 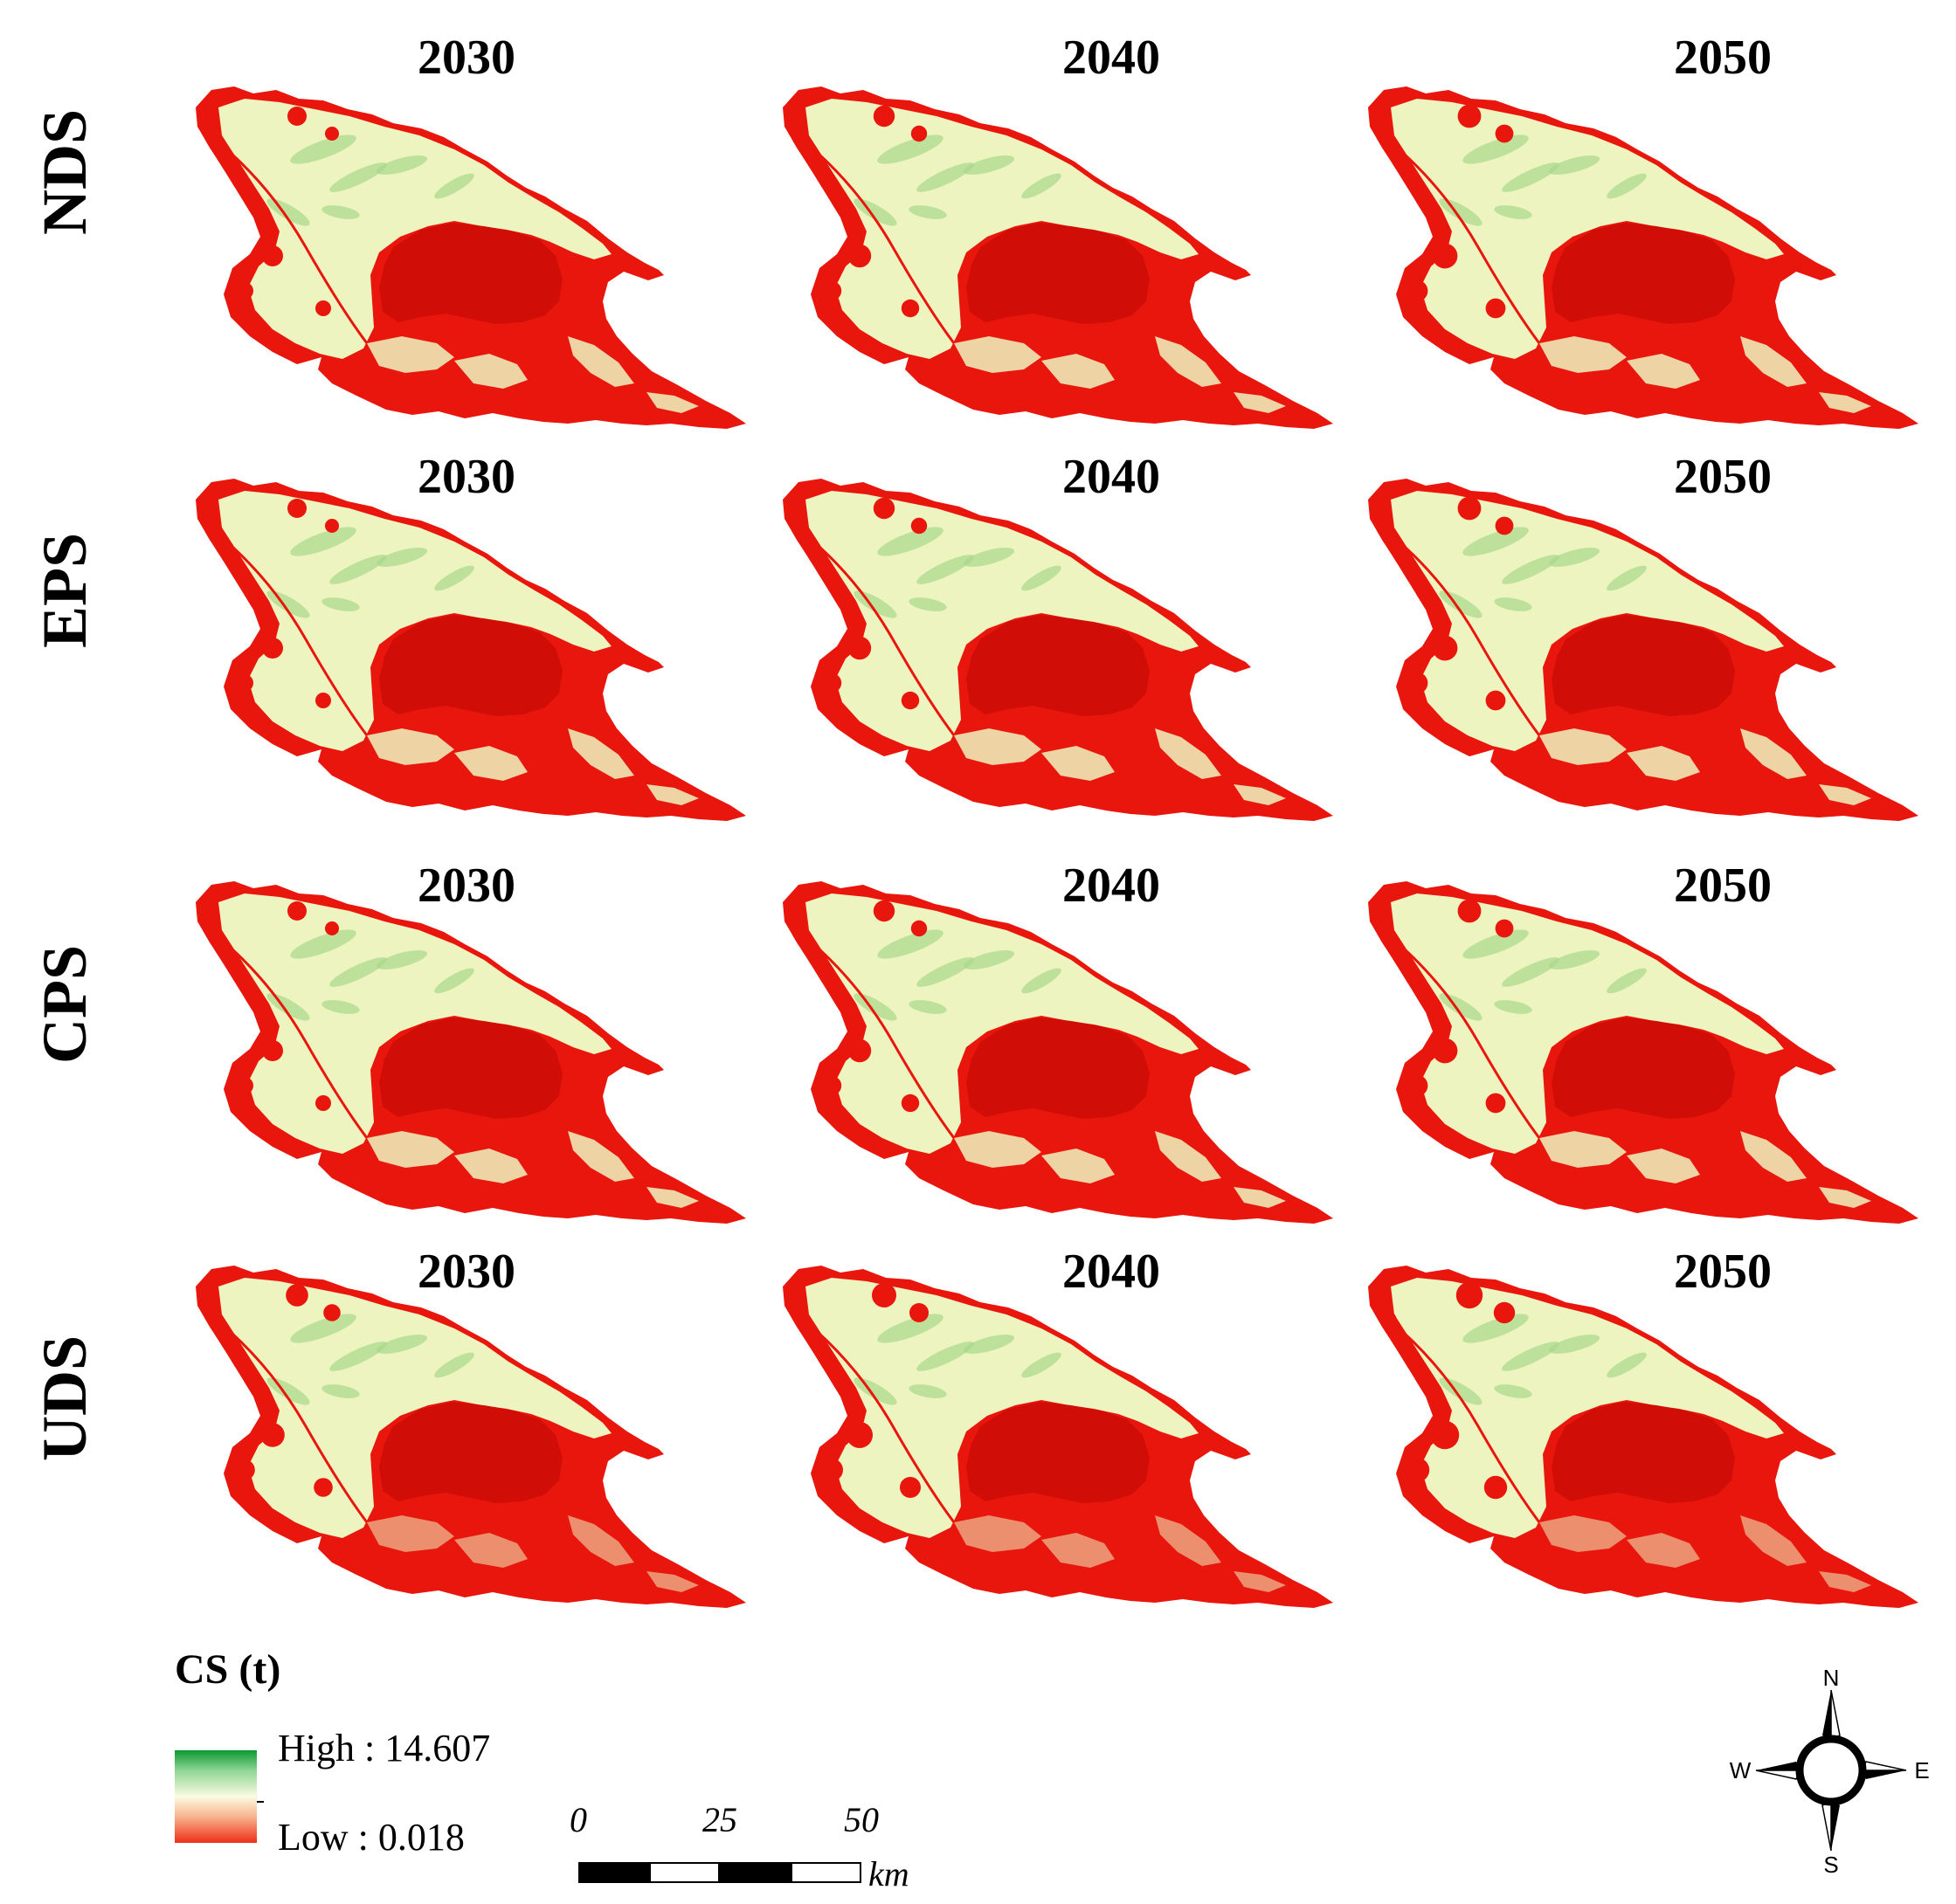 I want to click on scale-bar: 0 25 50 km, so click(x=888, y=1851).